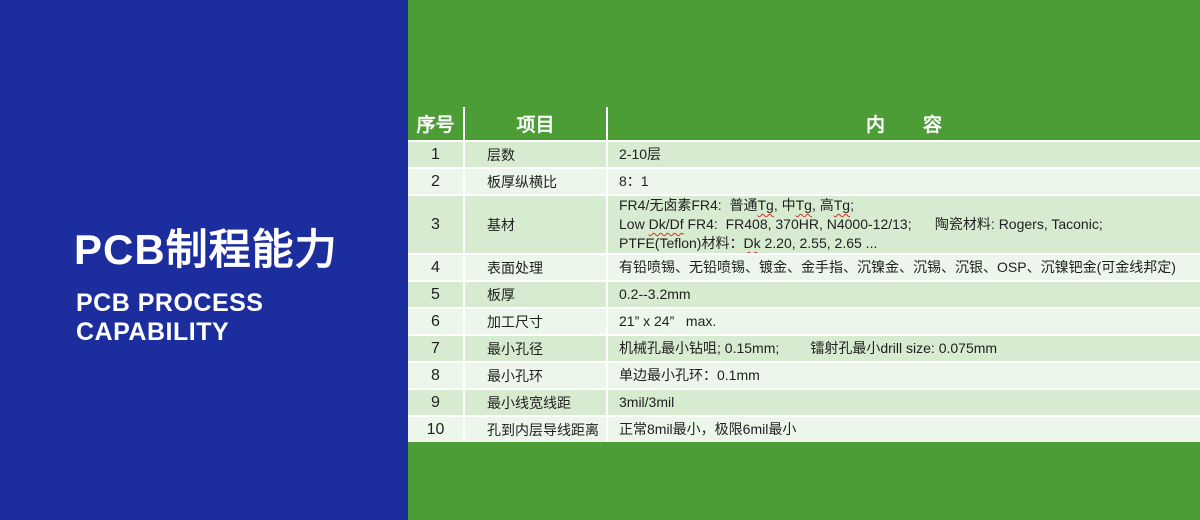  Describe the element at coordinates (435, 294) in the screenshot. I see `row-number-cell: 5` at that location.